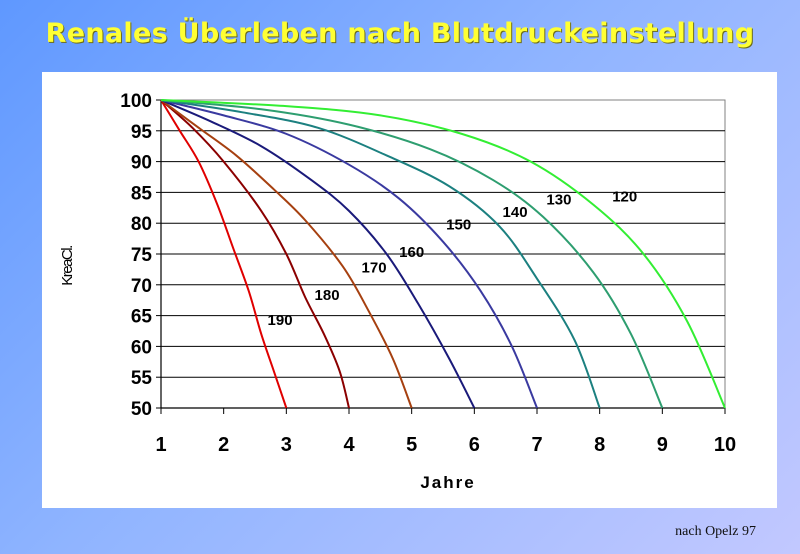 This screenshot has height=554, width=800. I want to click on y-tick-label: 80, so click(141, 224).